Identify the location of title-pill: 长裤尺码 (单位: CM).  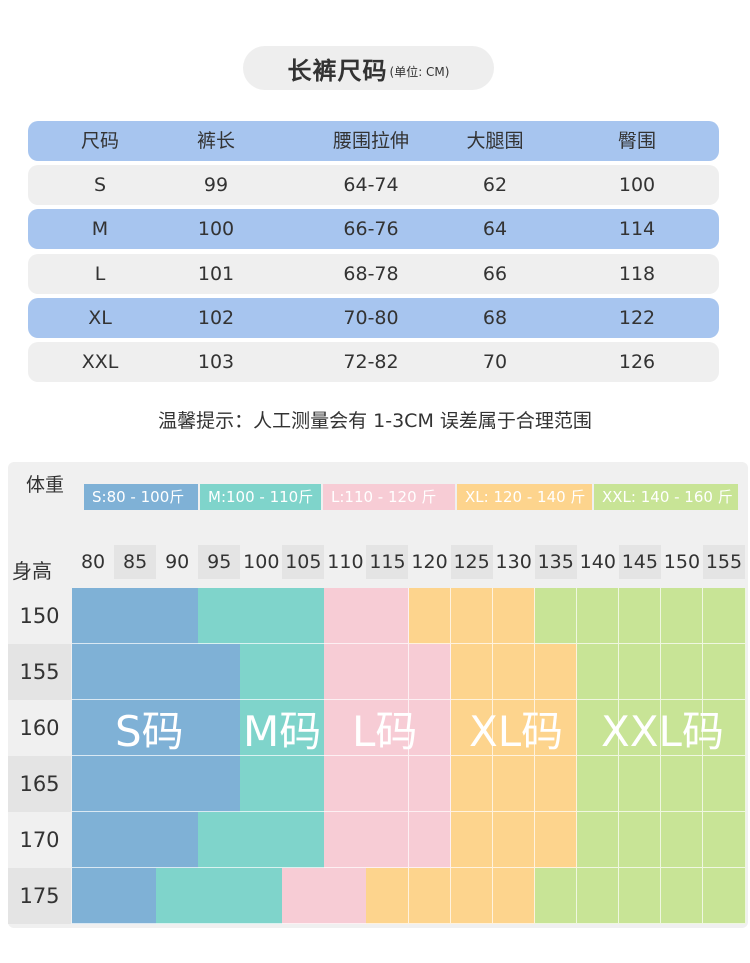
(368, 68).